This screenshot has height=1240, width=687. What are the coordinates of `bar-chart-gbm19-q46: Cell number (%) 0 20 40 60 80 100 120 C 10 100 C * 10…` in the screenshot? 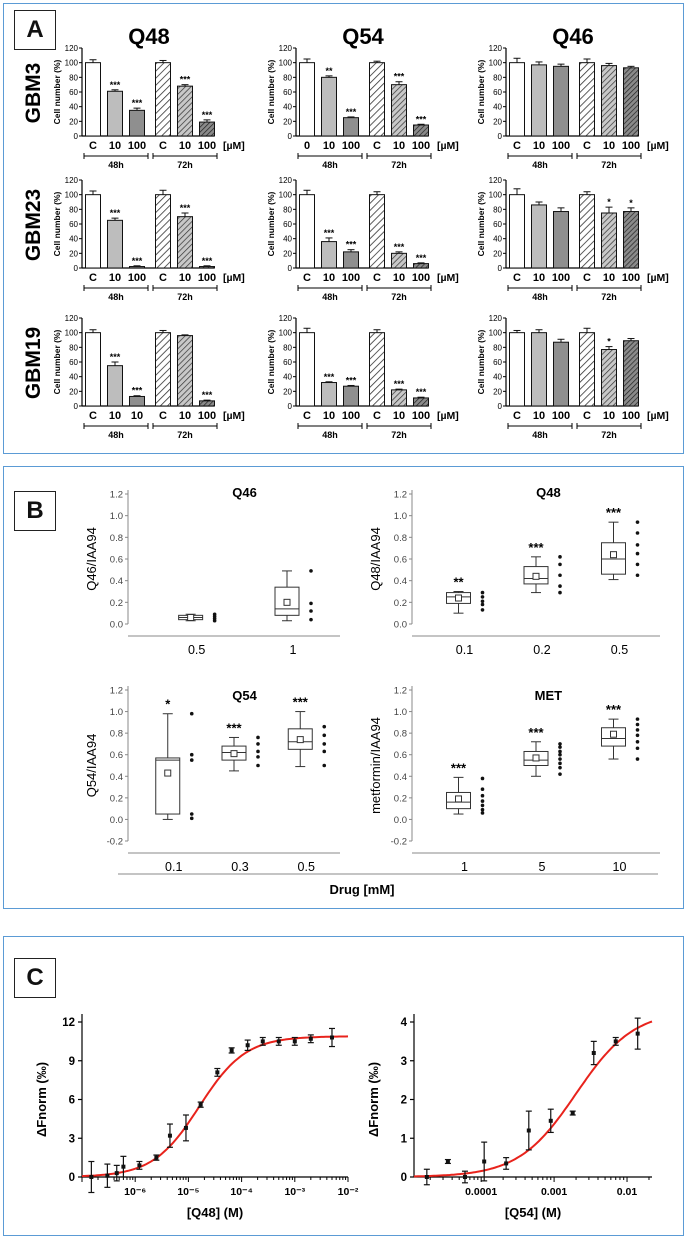 It's located at (572, 377).